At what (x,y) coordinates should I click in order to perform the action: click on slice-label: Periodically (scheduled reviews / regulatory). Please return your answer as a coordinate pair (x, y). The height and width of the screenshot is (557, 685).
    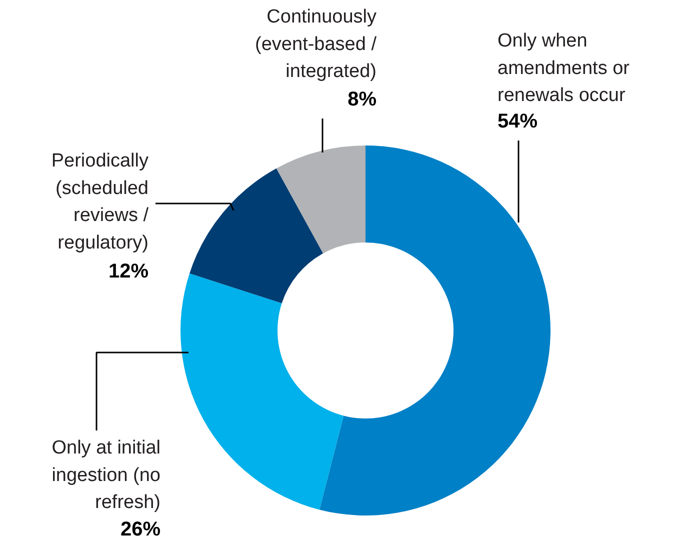
    Looking at the image, I should click on (100, 202).